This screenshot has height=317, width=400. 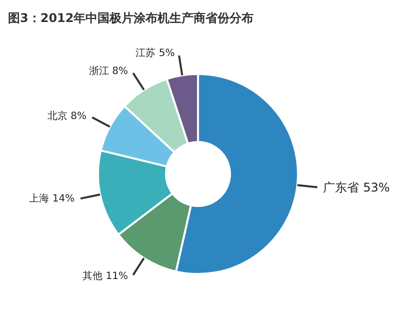 What do you see at coordinates (98, 71) in the screenshot?
I see `slice-label: 浙江` at bounding box center [98, 71].